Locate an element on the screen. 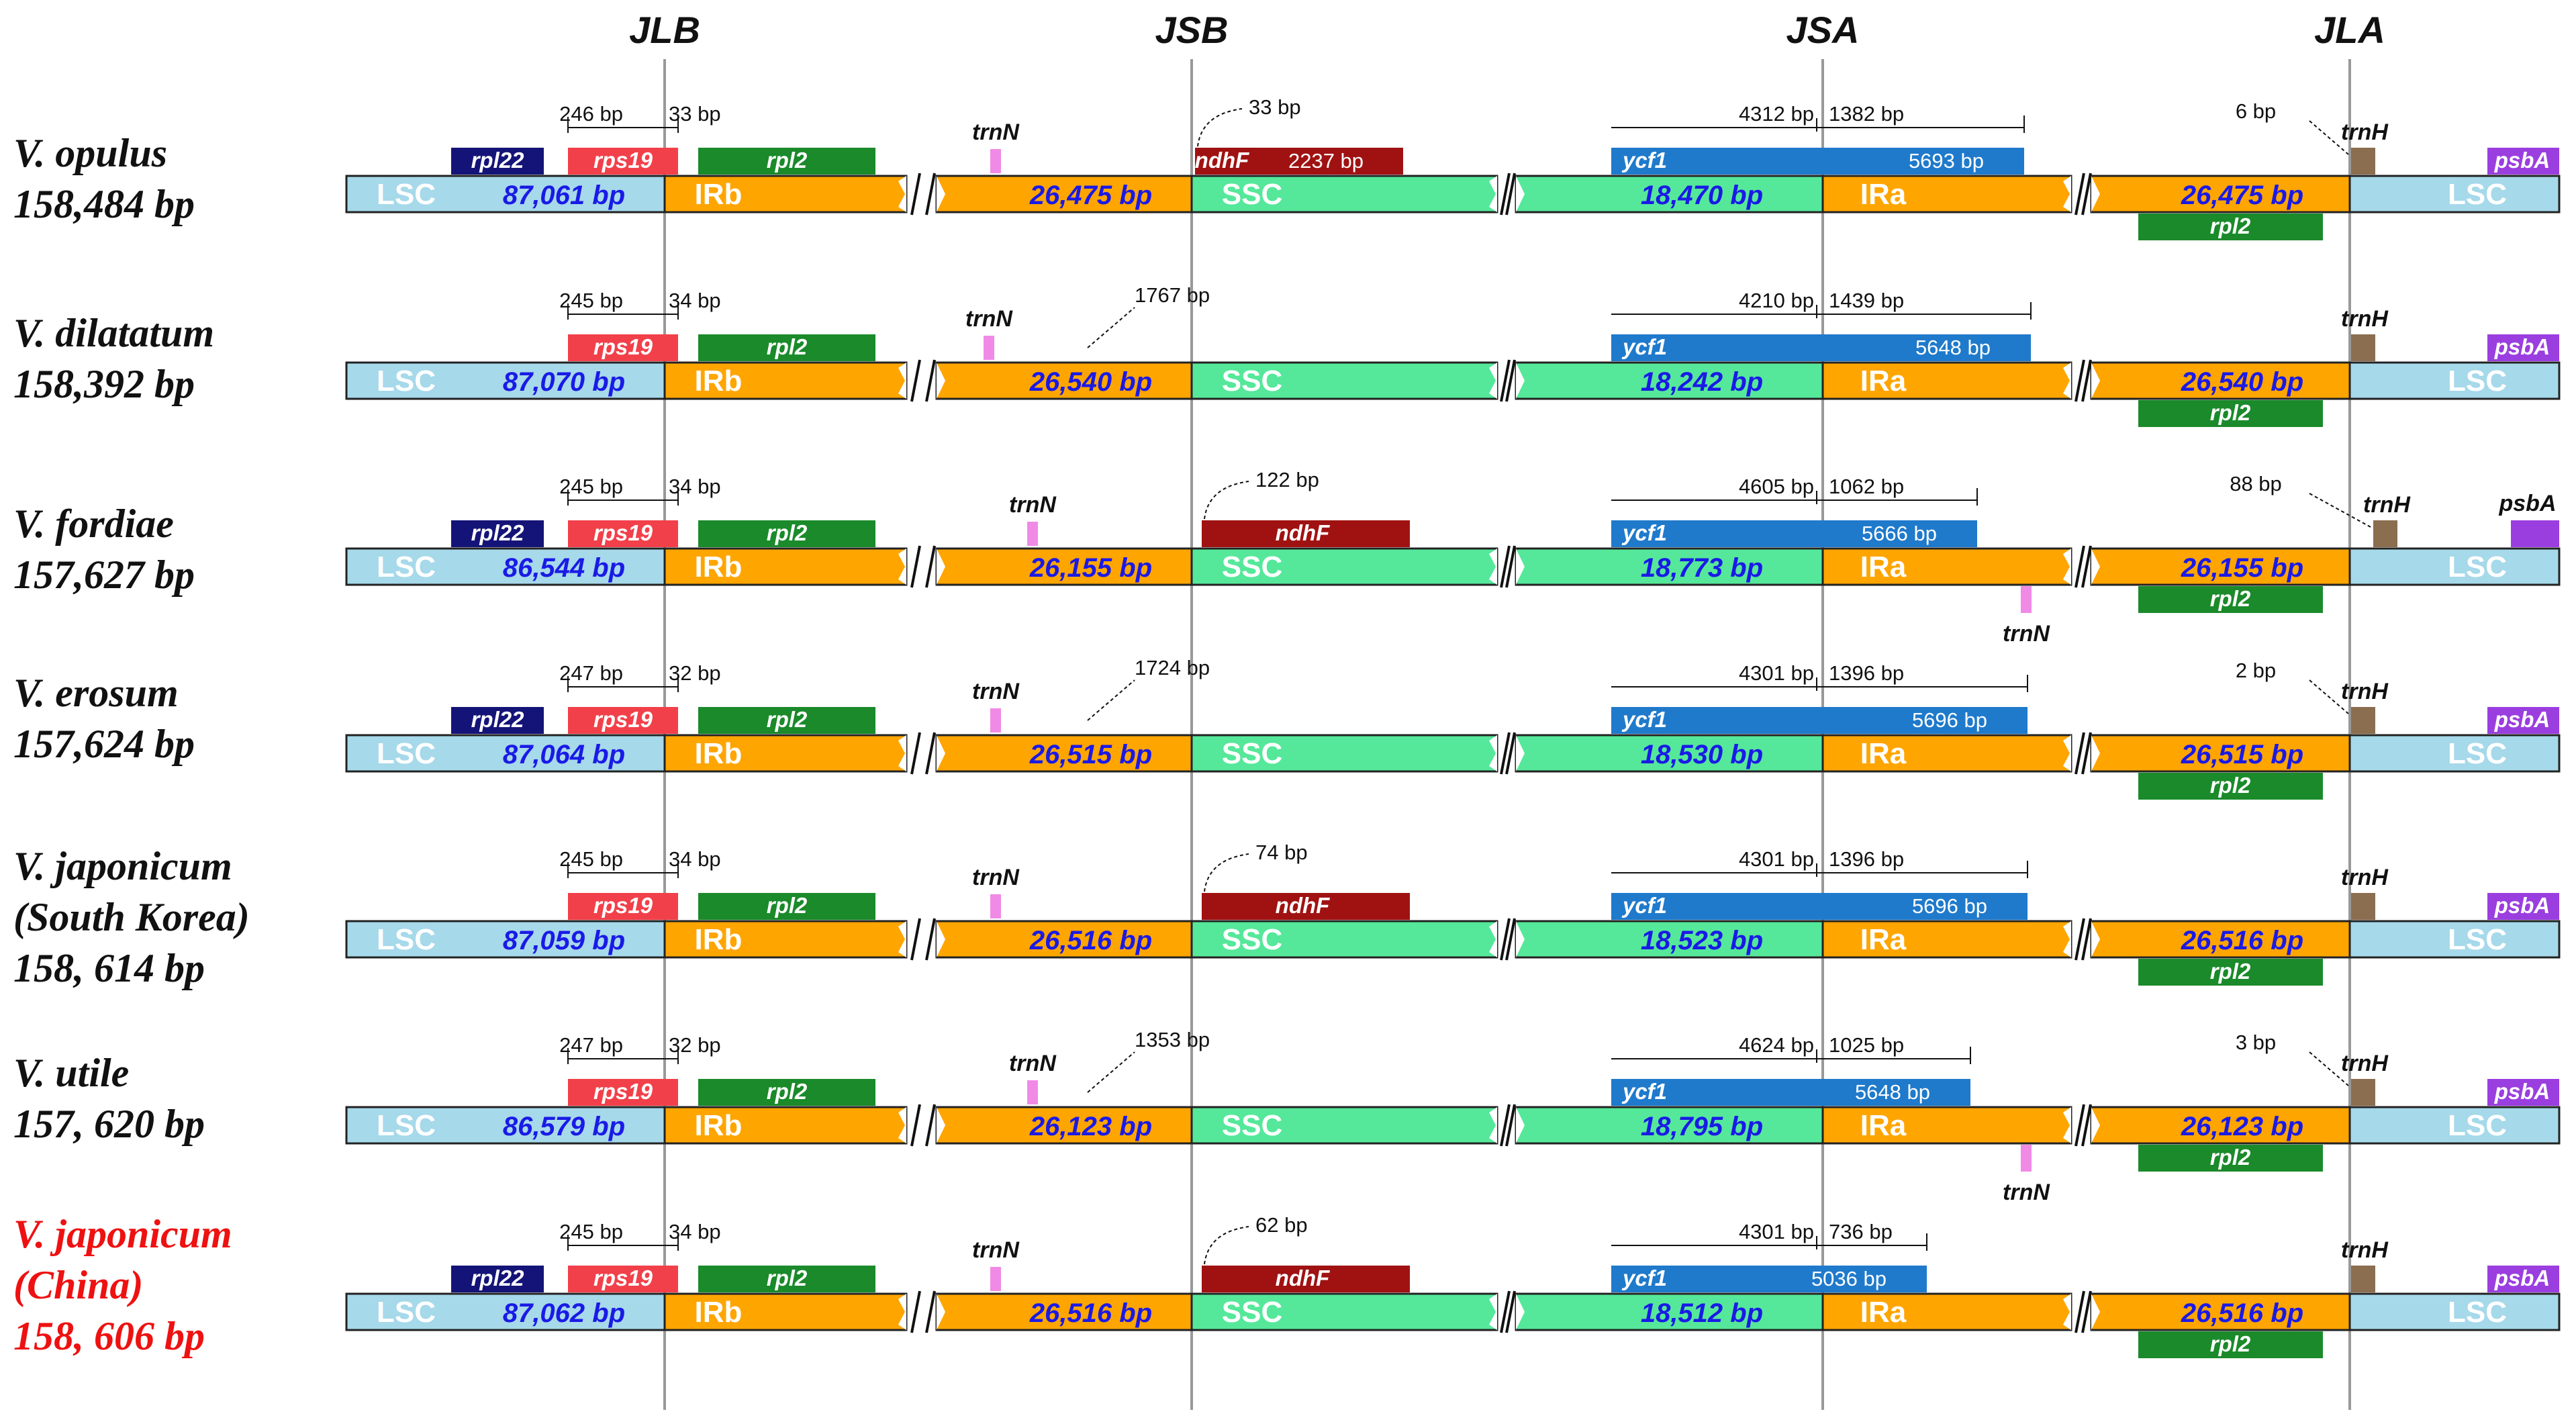  rps19-right-annot: 33 bp is located at coordinates (695, 114).